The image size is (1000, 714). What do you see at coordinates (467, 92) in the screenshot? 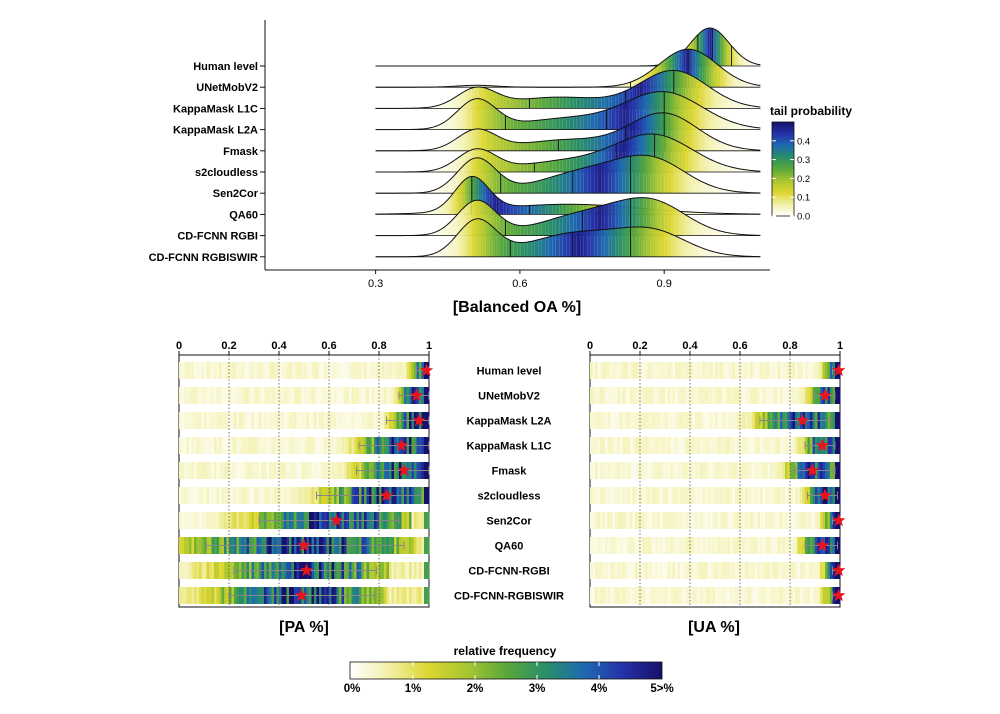
I see `ridge-row: KappaMask L1C` at bounding box center [467, 92].